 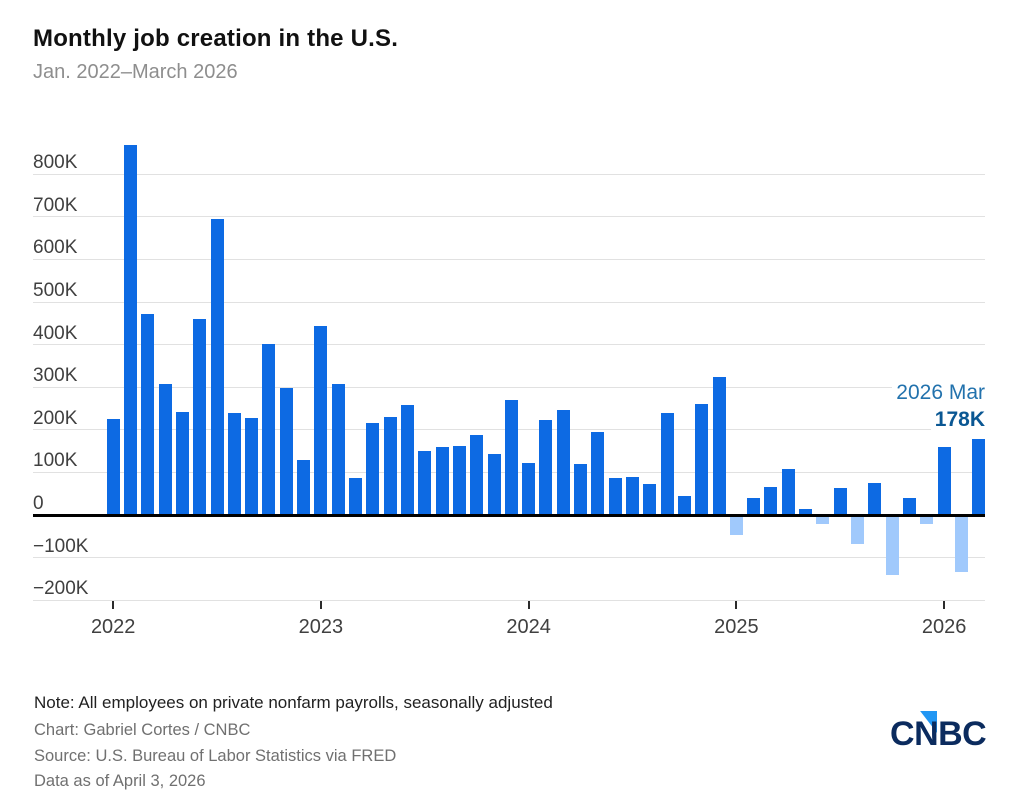 I want to click on y-axis-label-200K: 200K, so click(x=55, y=418).